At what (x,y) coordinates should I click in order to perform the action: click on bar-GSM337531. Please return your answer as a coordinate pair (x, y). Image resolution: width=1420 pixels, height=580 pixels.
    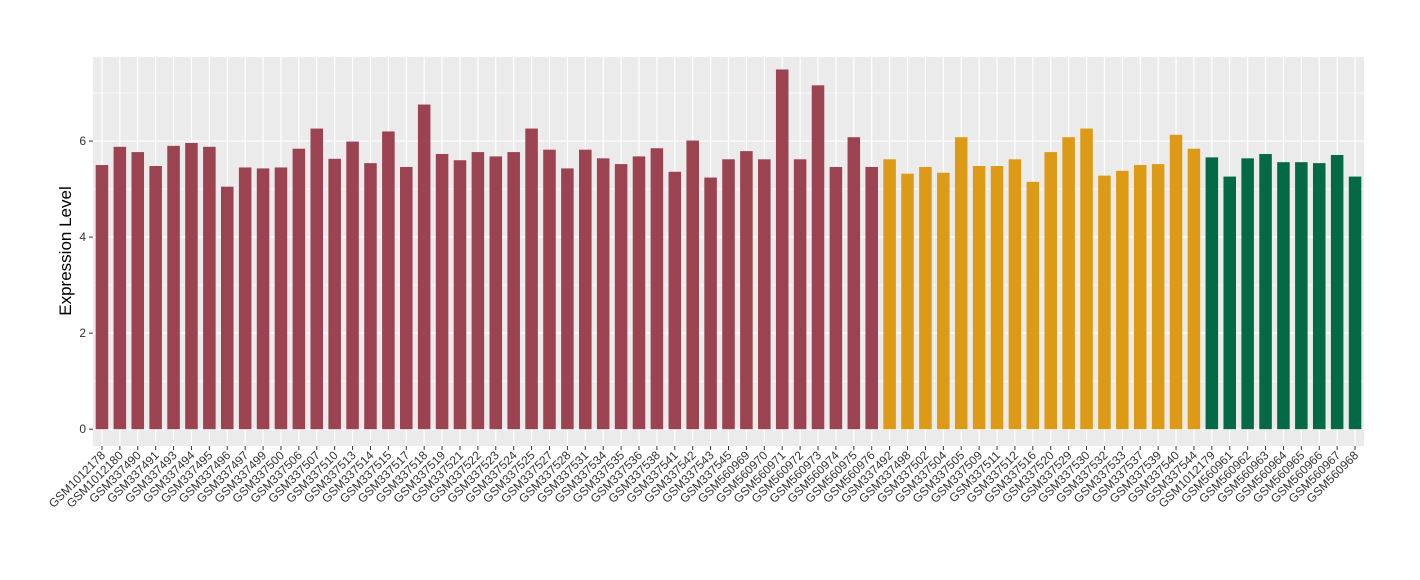
    Looking at the image, I should click on (585, 289).